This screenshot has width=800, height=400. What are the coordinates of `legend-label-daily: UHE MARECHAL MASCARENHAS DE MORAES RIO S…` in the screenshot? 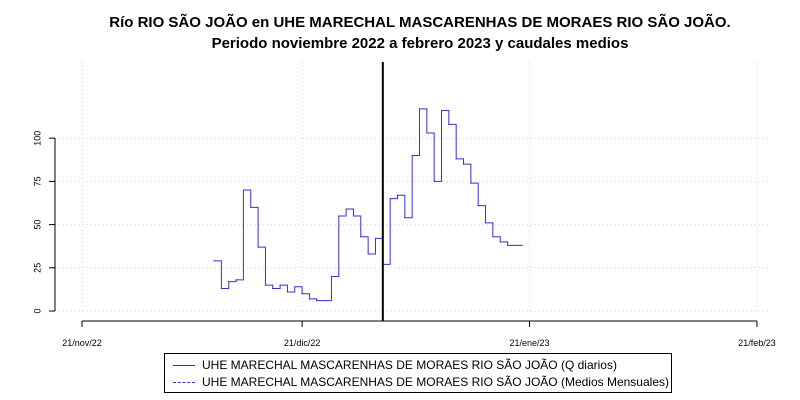 It's located at (409, 365).